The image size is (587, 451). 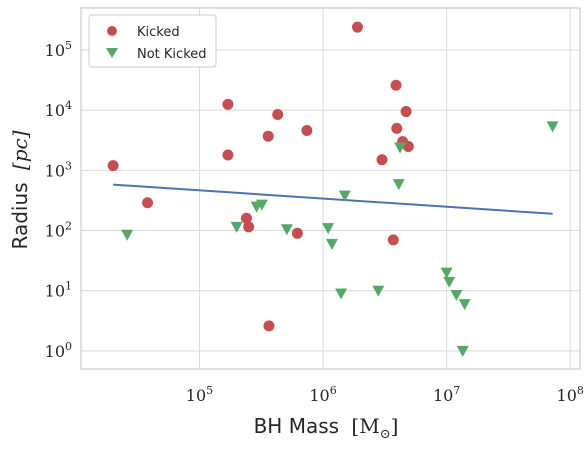 I want to click on legend-not-kicked-marker, so click(x=112, y=53).